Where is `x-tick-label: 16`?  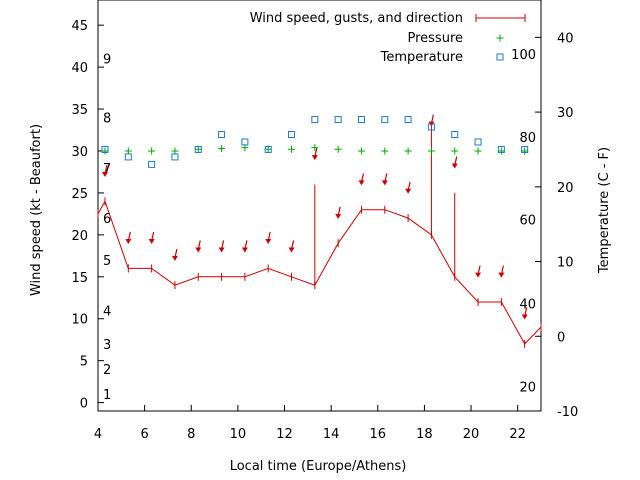 x-tick-label: 16 is located at coordinates (378, 434).